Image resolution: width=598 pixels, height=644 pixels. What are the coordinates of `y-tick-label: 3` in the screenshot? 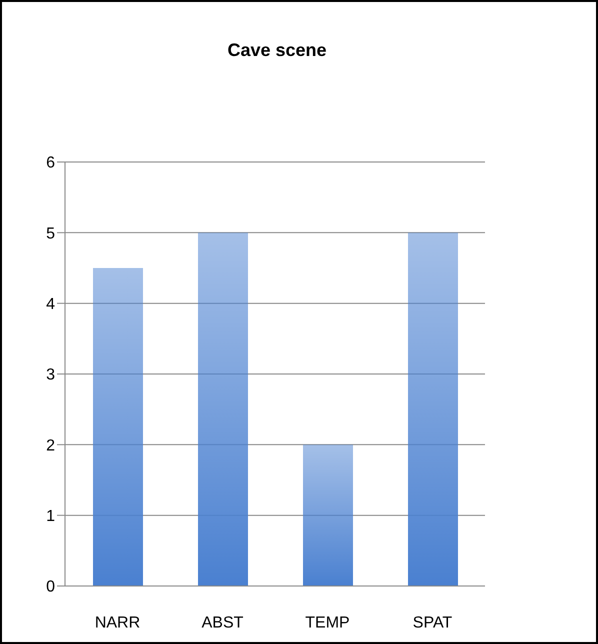 It's located at (51, 375).